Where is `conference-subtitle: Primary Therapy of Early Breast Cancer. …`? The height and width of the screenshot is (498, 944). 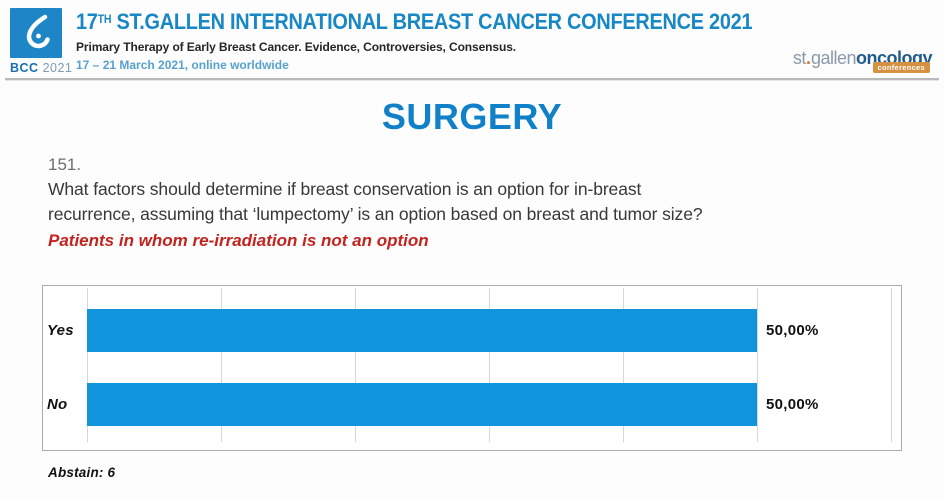 conference-subtitle: Primary Therapy of Early Breast Cancer. … is located at coordinates (296, 47).